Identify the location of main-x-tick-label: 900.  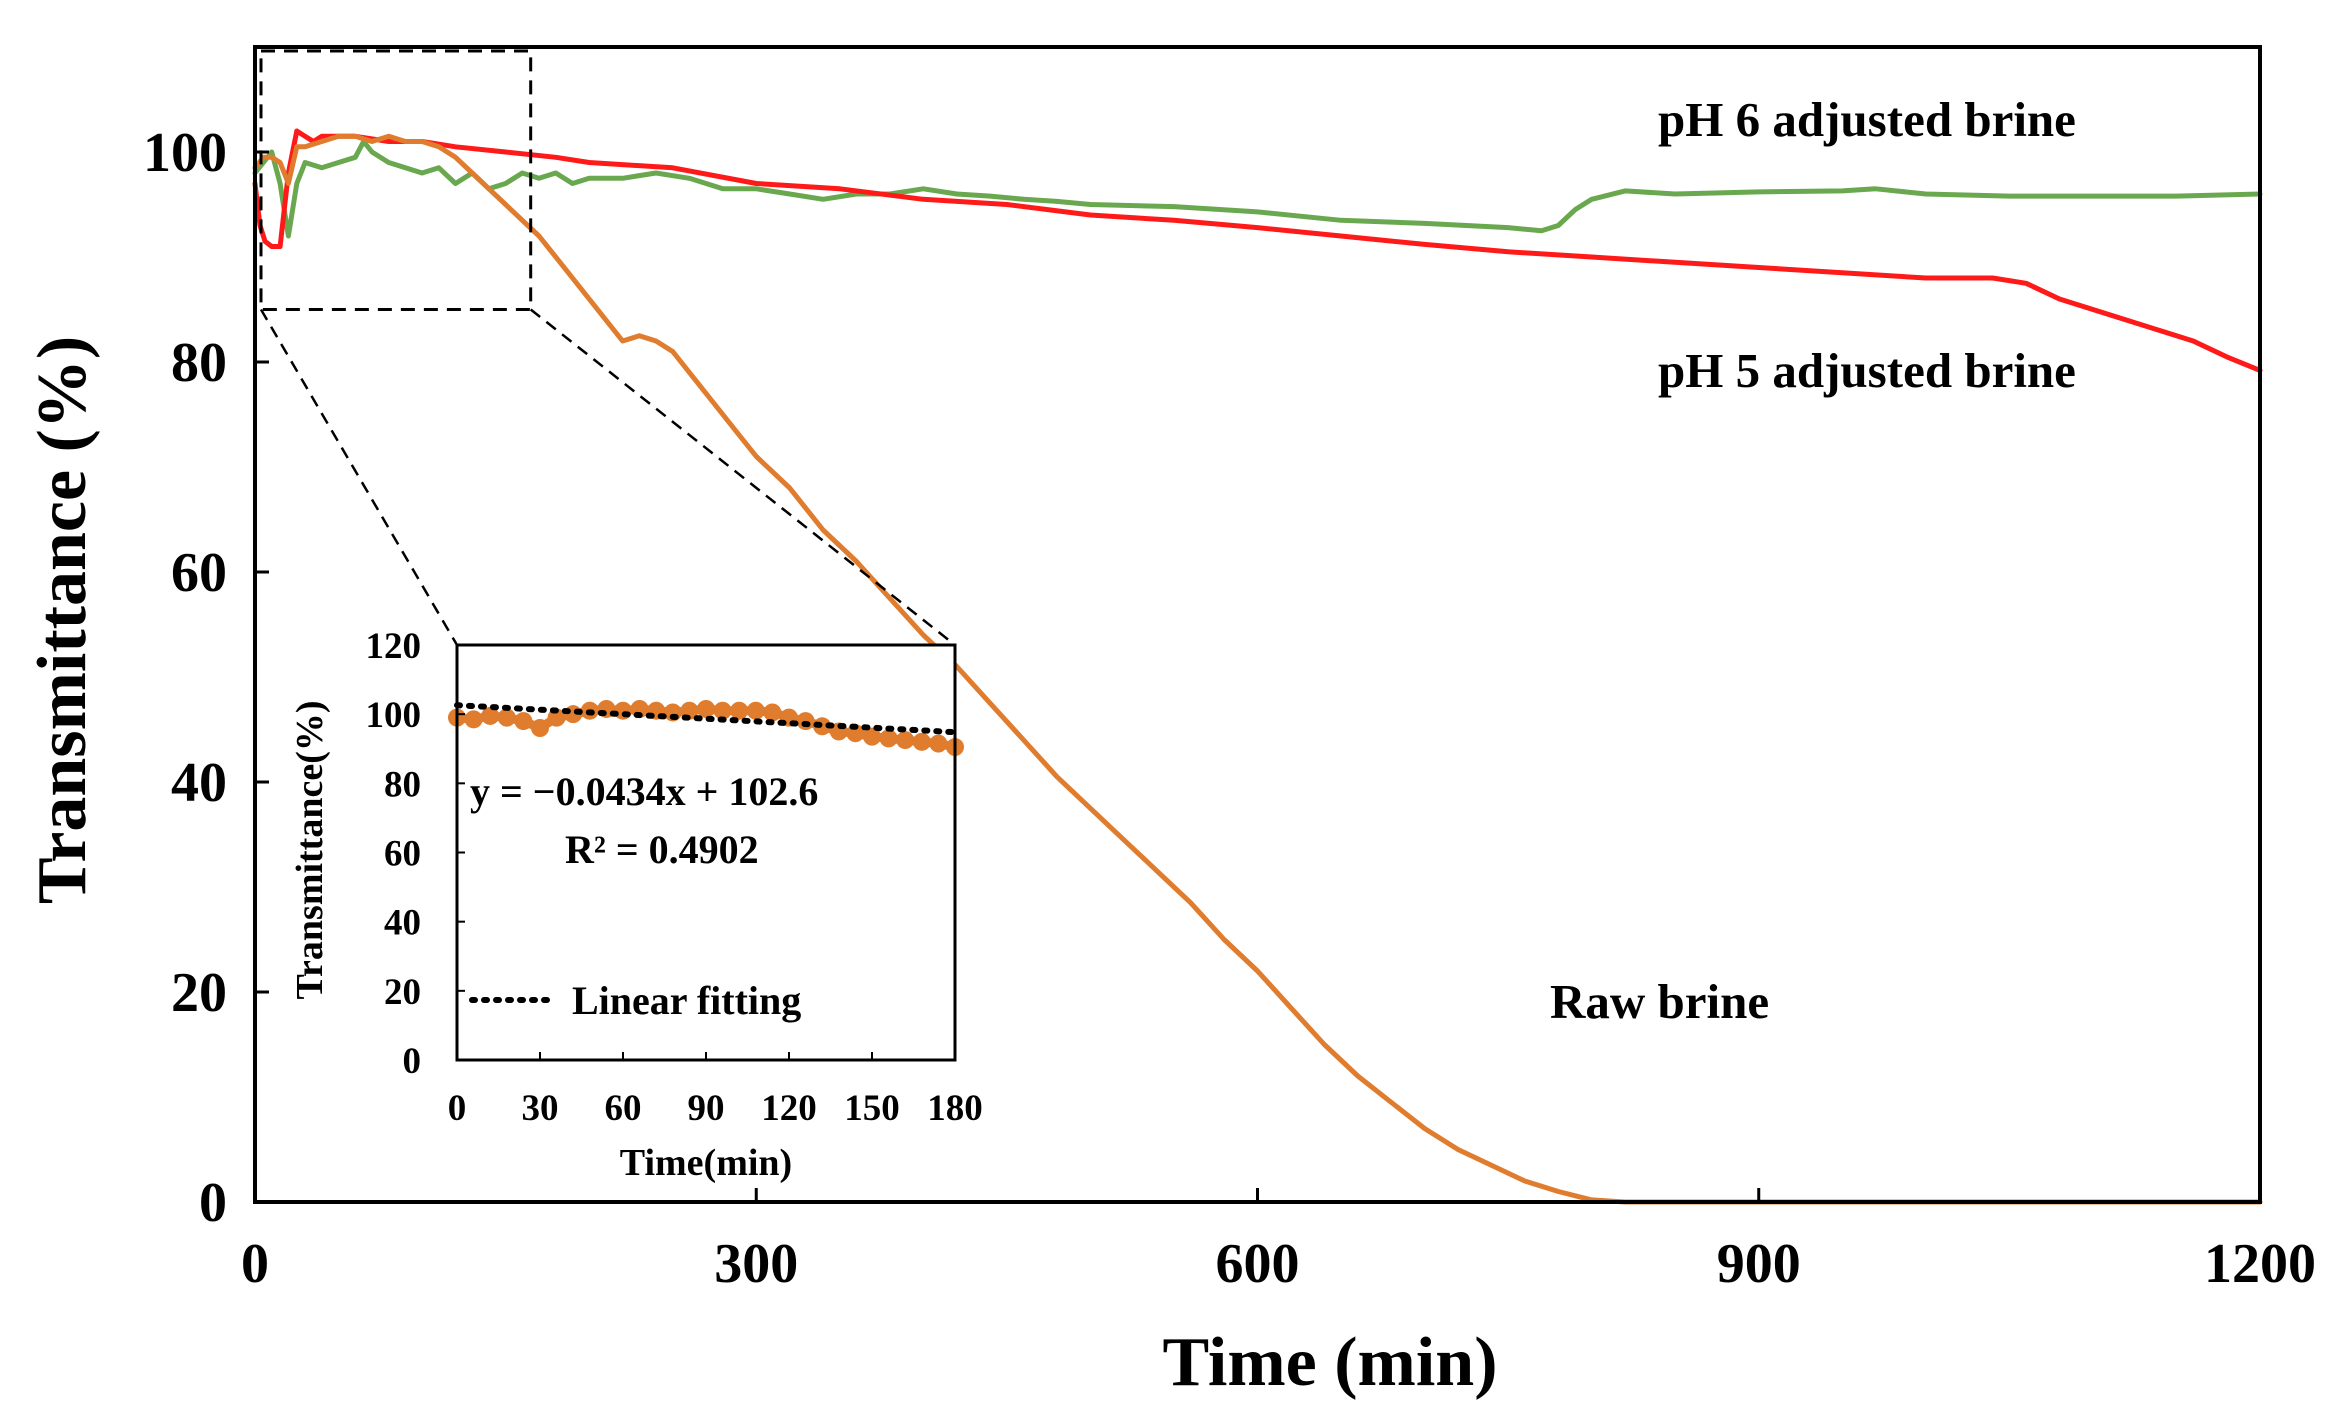
(1759, 1264).